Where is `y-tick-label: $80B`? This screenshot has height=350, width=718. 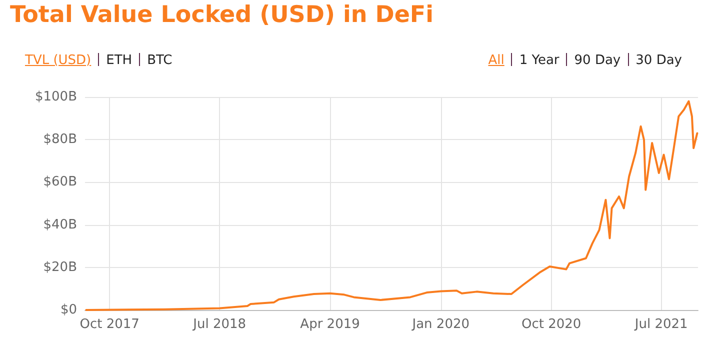
y-tick-label: $80B is located at coordinates (60, 140).